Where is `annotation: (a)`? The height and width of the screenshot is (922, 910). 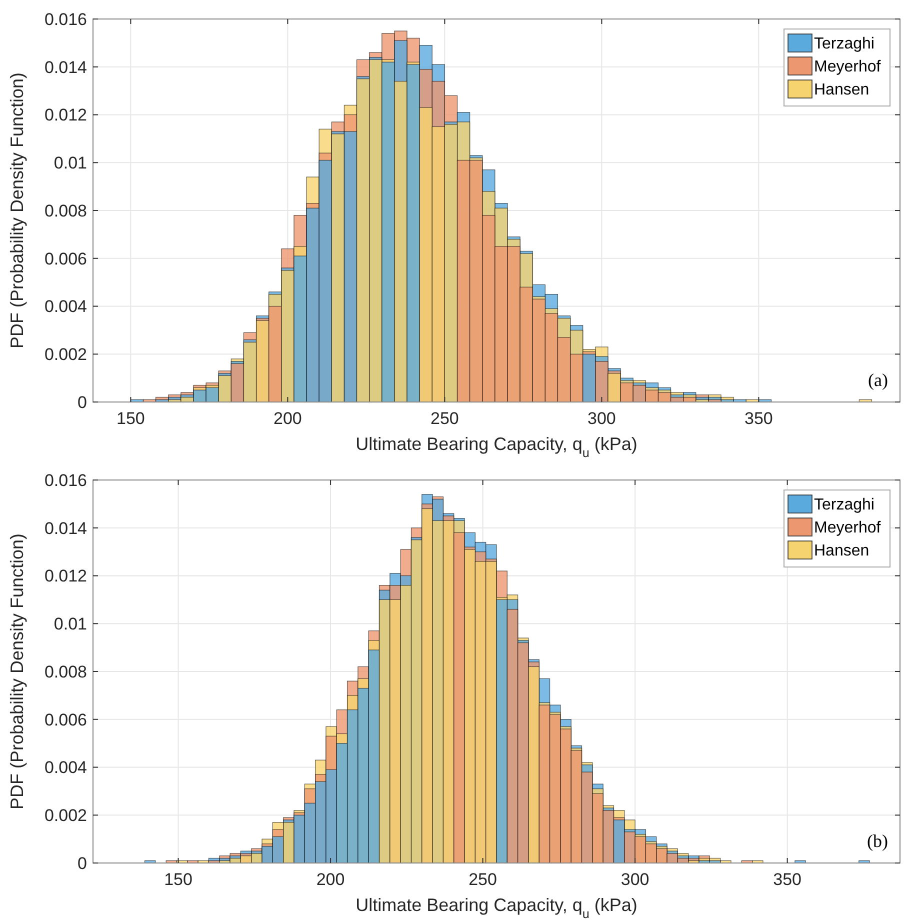
annotation: (a) is located at coordinates (878, 380).